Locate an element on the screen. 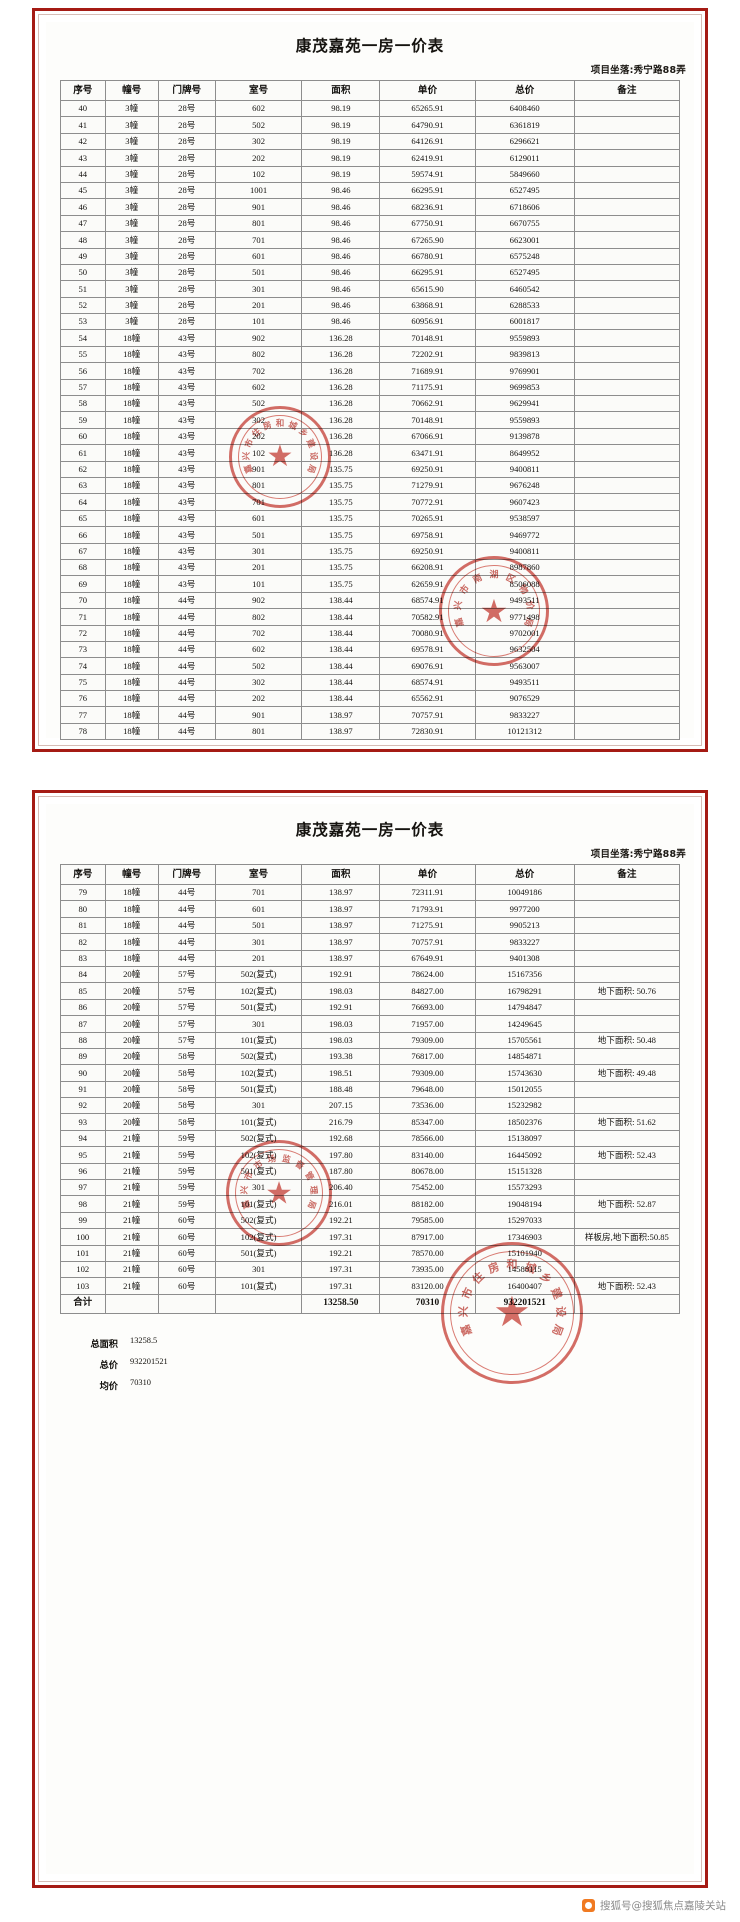 This screenshot has width=740, height=1922. cell-seq: 85 is located at coordinates (83, 991).